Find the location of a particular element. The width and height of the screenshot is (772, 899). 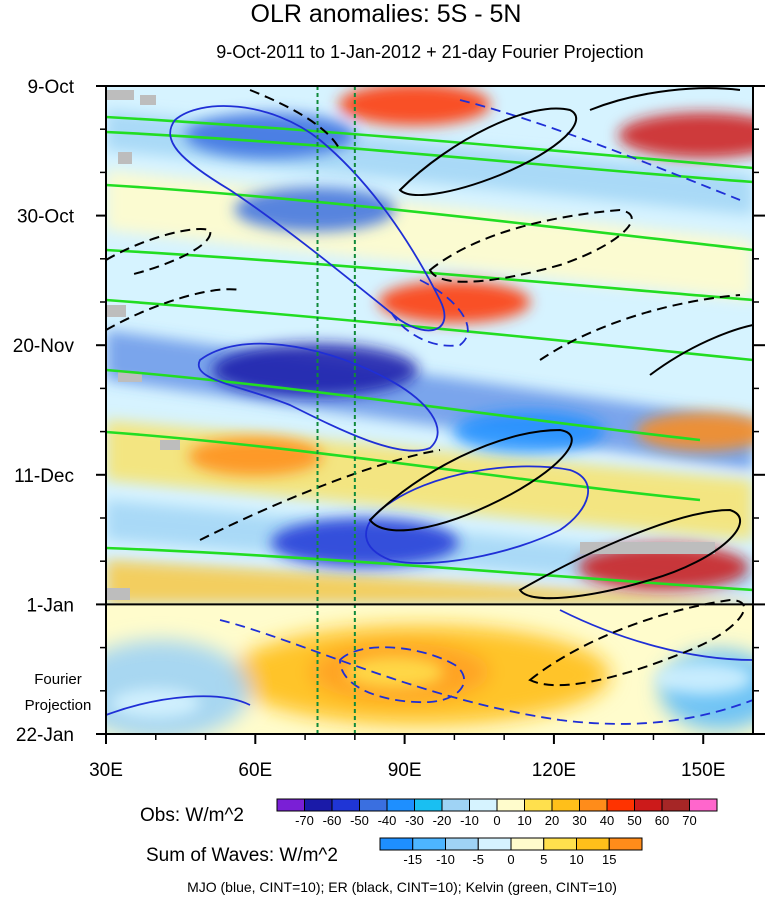

y-tick-label: 1-Jan is located at coordinates (50, 605).